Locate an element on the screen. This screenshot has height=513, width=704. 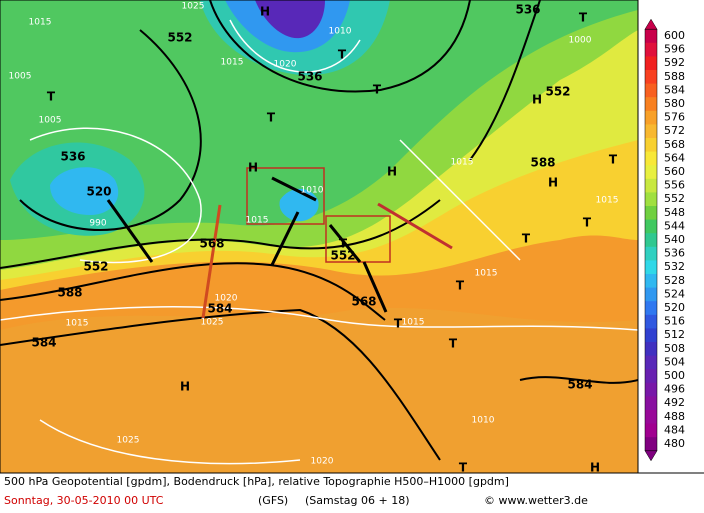
scale-label: 528 is located at coordinates (674, 280).